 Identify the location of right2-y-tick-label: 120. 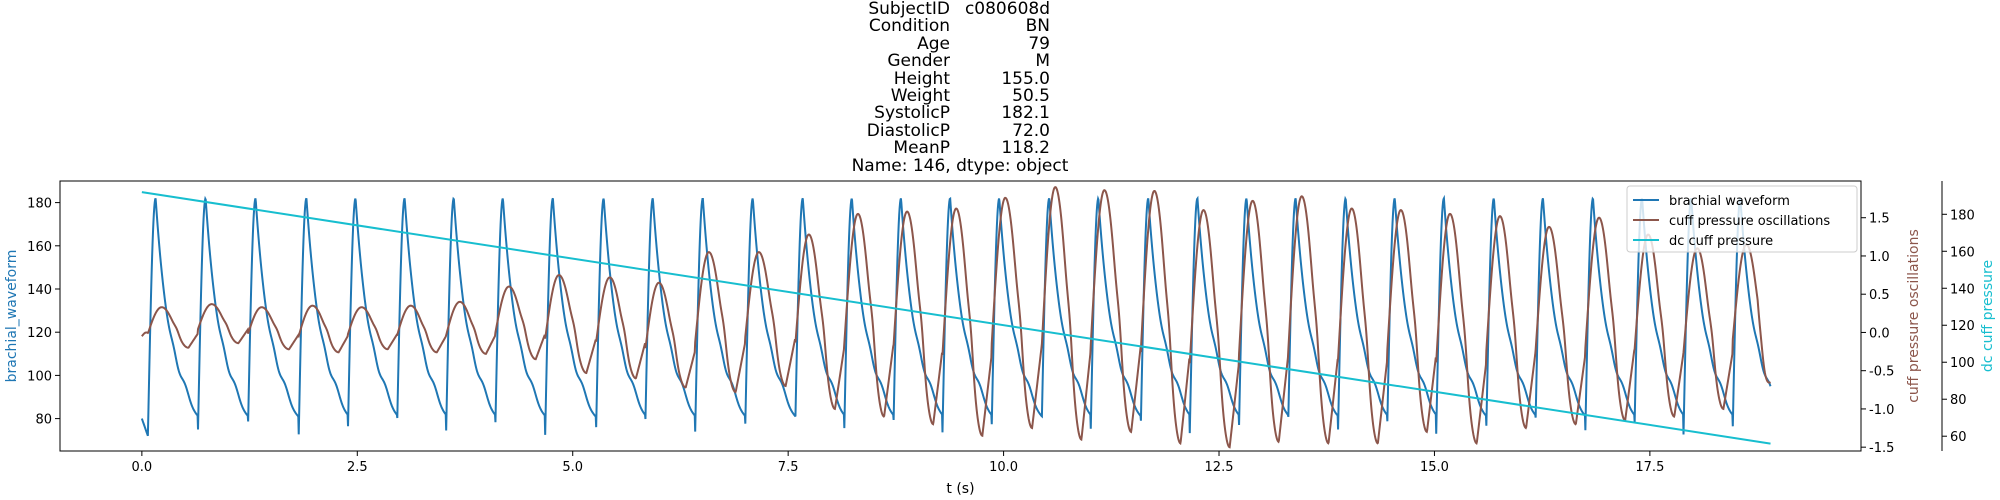
(1962, 326).